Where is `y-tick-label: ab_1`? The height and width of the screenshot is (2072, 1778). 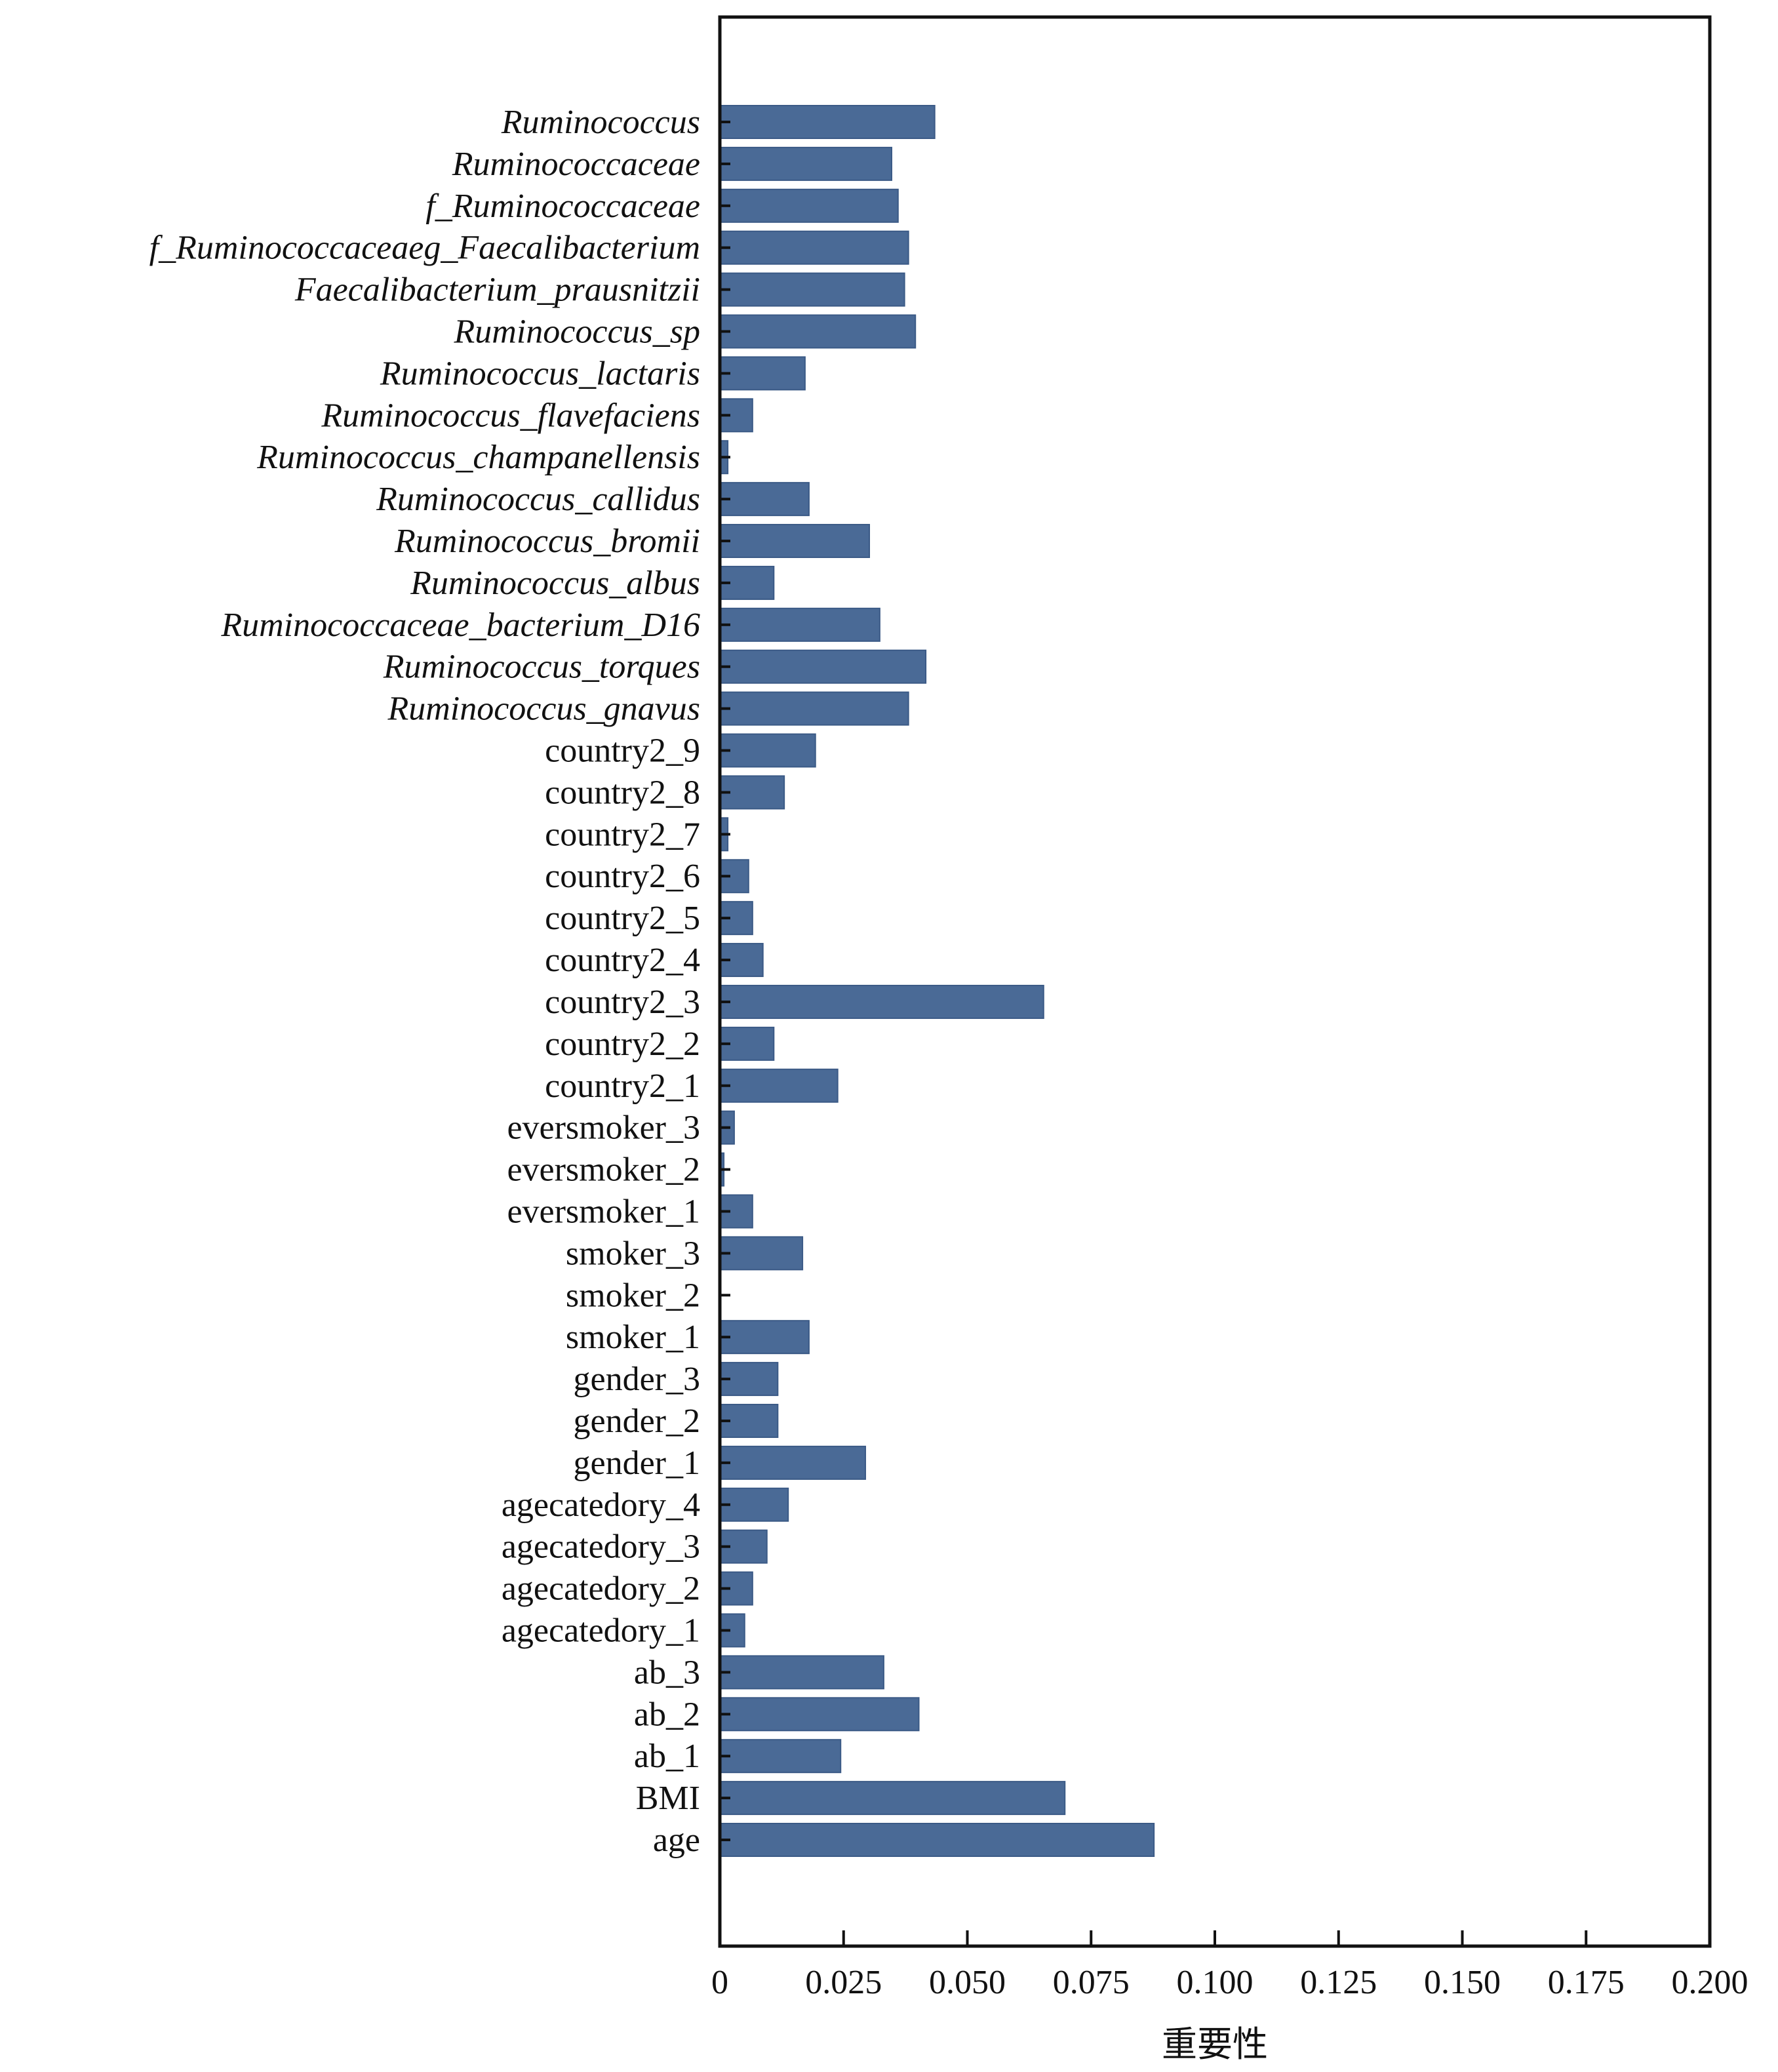 y-tick-label: ab_1 is located at coordinates (667, 1757).